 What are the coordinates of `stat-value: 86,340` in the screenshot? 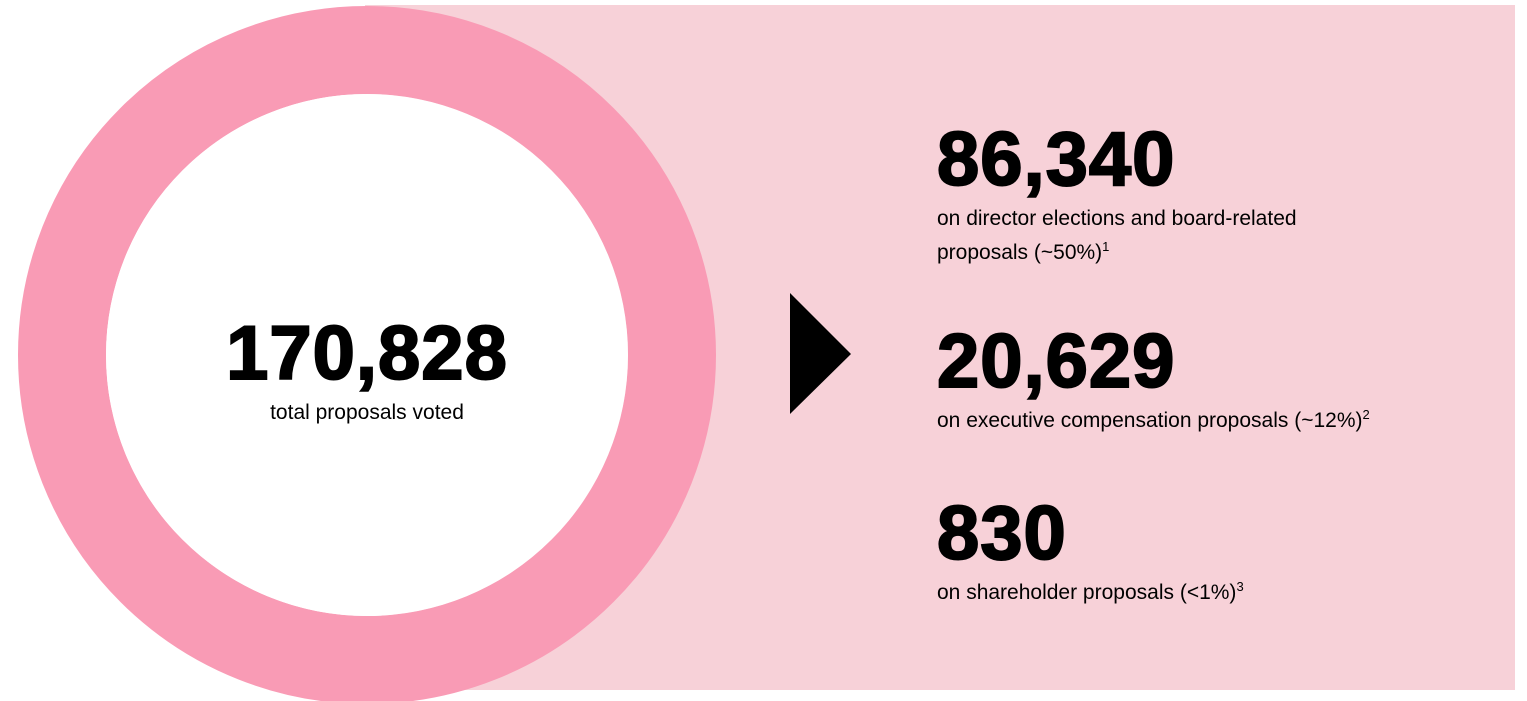 It's located at (1056, 159).